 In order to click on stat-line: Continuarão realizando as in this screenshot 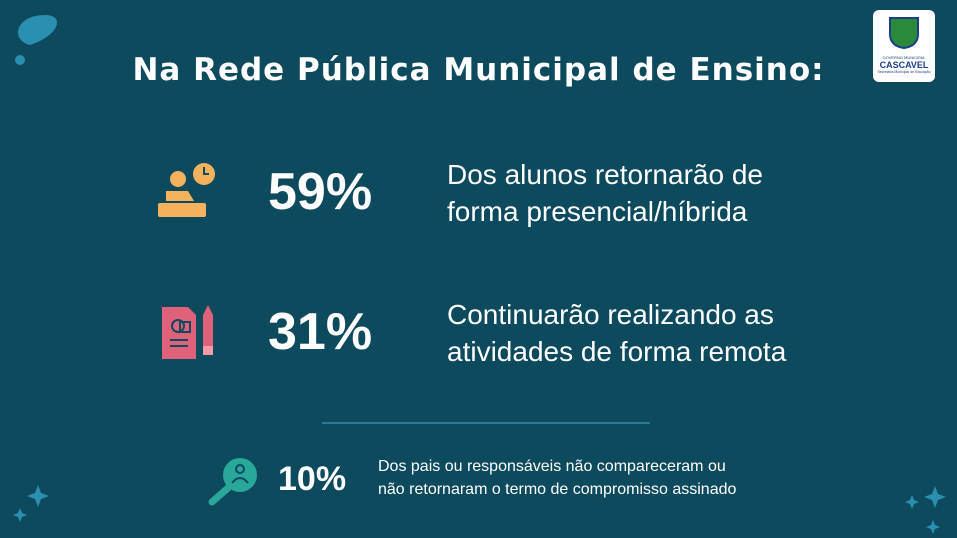, I will do `click(610, 314)`.